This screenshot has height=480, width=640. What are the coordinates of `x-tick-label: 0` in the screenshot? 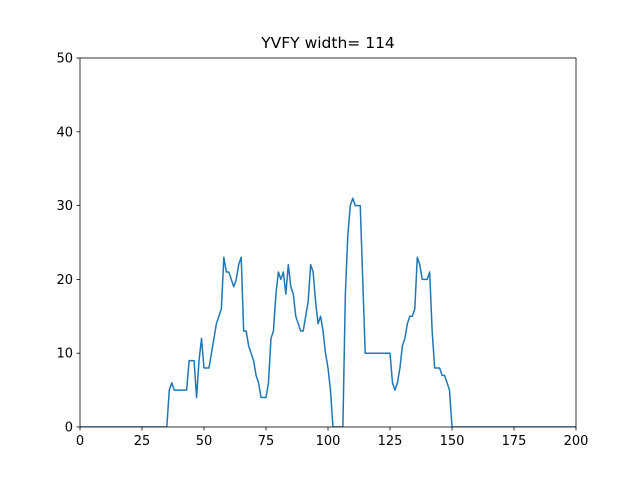 It's located at (80, 441).